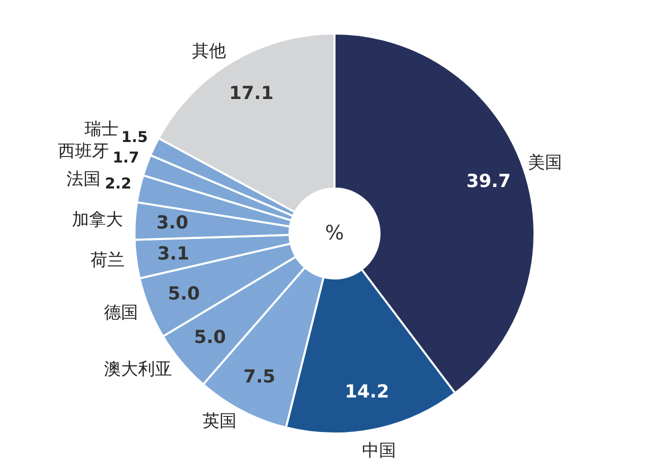  I want to click on slice-label: 加拿大, so click(97, 220).